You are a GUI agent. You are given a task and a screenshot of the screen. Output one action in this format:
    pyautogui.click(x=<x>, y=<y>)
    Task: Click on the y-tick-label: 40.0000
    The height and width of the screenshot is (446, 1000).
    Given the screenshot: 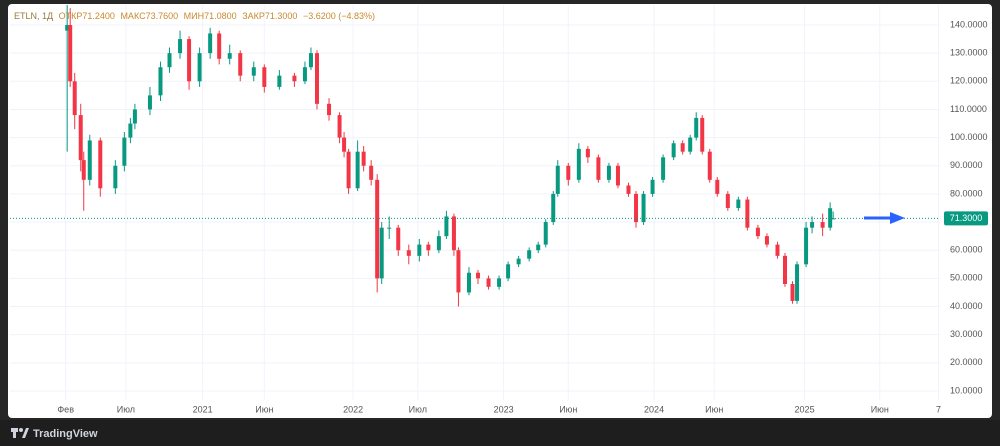 What is the action you would take?
    pyautogui.click(x=966, y=306)
    